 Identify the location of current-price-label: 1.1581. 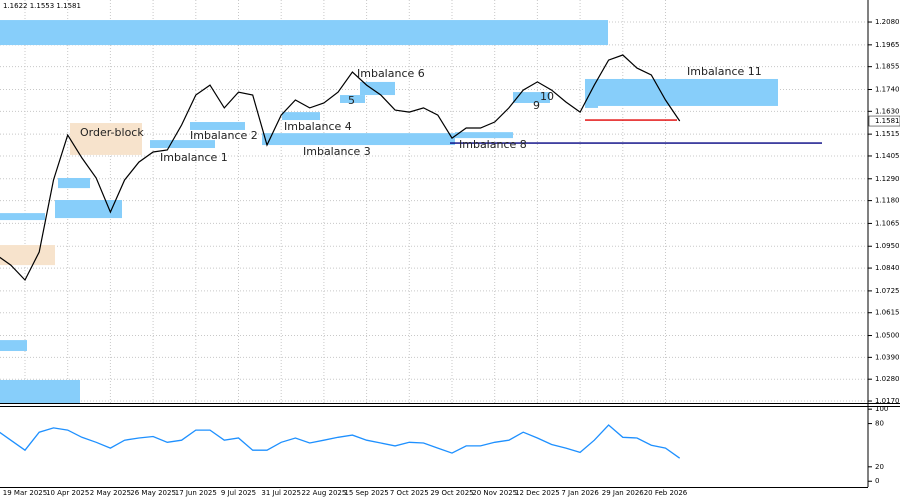
(887, 121).